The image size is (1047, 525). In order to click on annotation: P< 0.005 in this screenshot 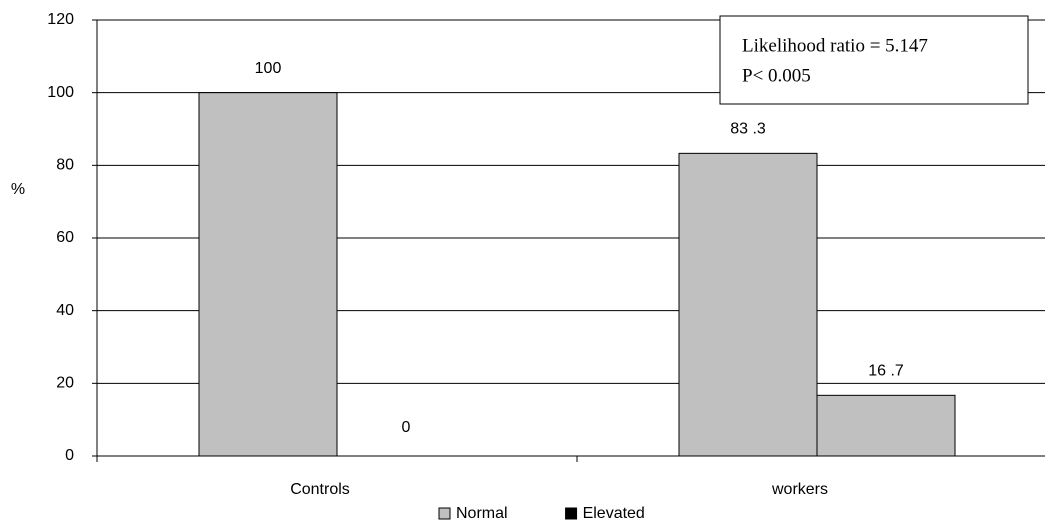, I will do `click(776, 75)`.